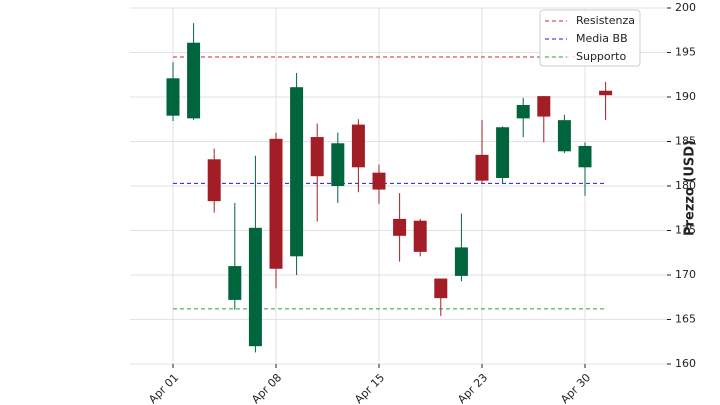 This screenshot has width=720, height=405. I want to click on y-tick-label: 160, so click(685, 363).